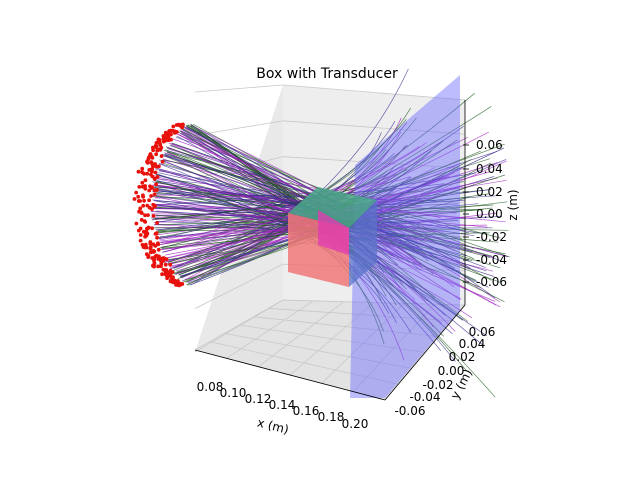  What do you see at coordinates (462, 357) in the screenshot?
I see `y-tick-label: 0.02` at bounding box center [462, 357].